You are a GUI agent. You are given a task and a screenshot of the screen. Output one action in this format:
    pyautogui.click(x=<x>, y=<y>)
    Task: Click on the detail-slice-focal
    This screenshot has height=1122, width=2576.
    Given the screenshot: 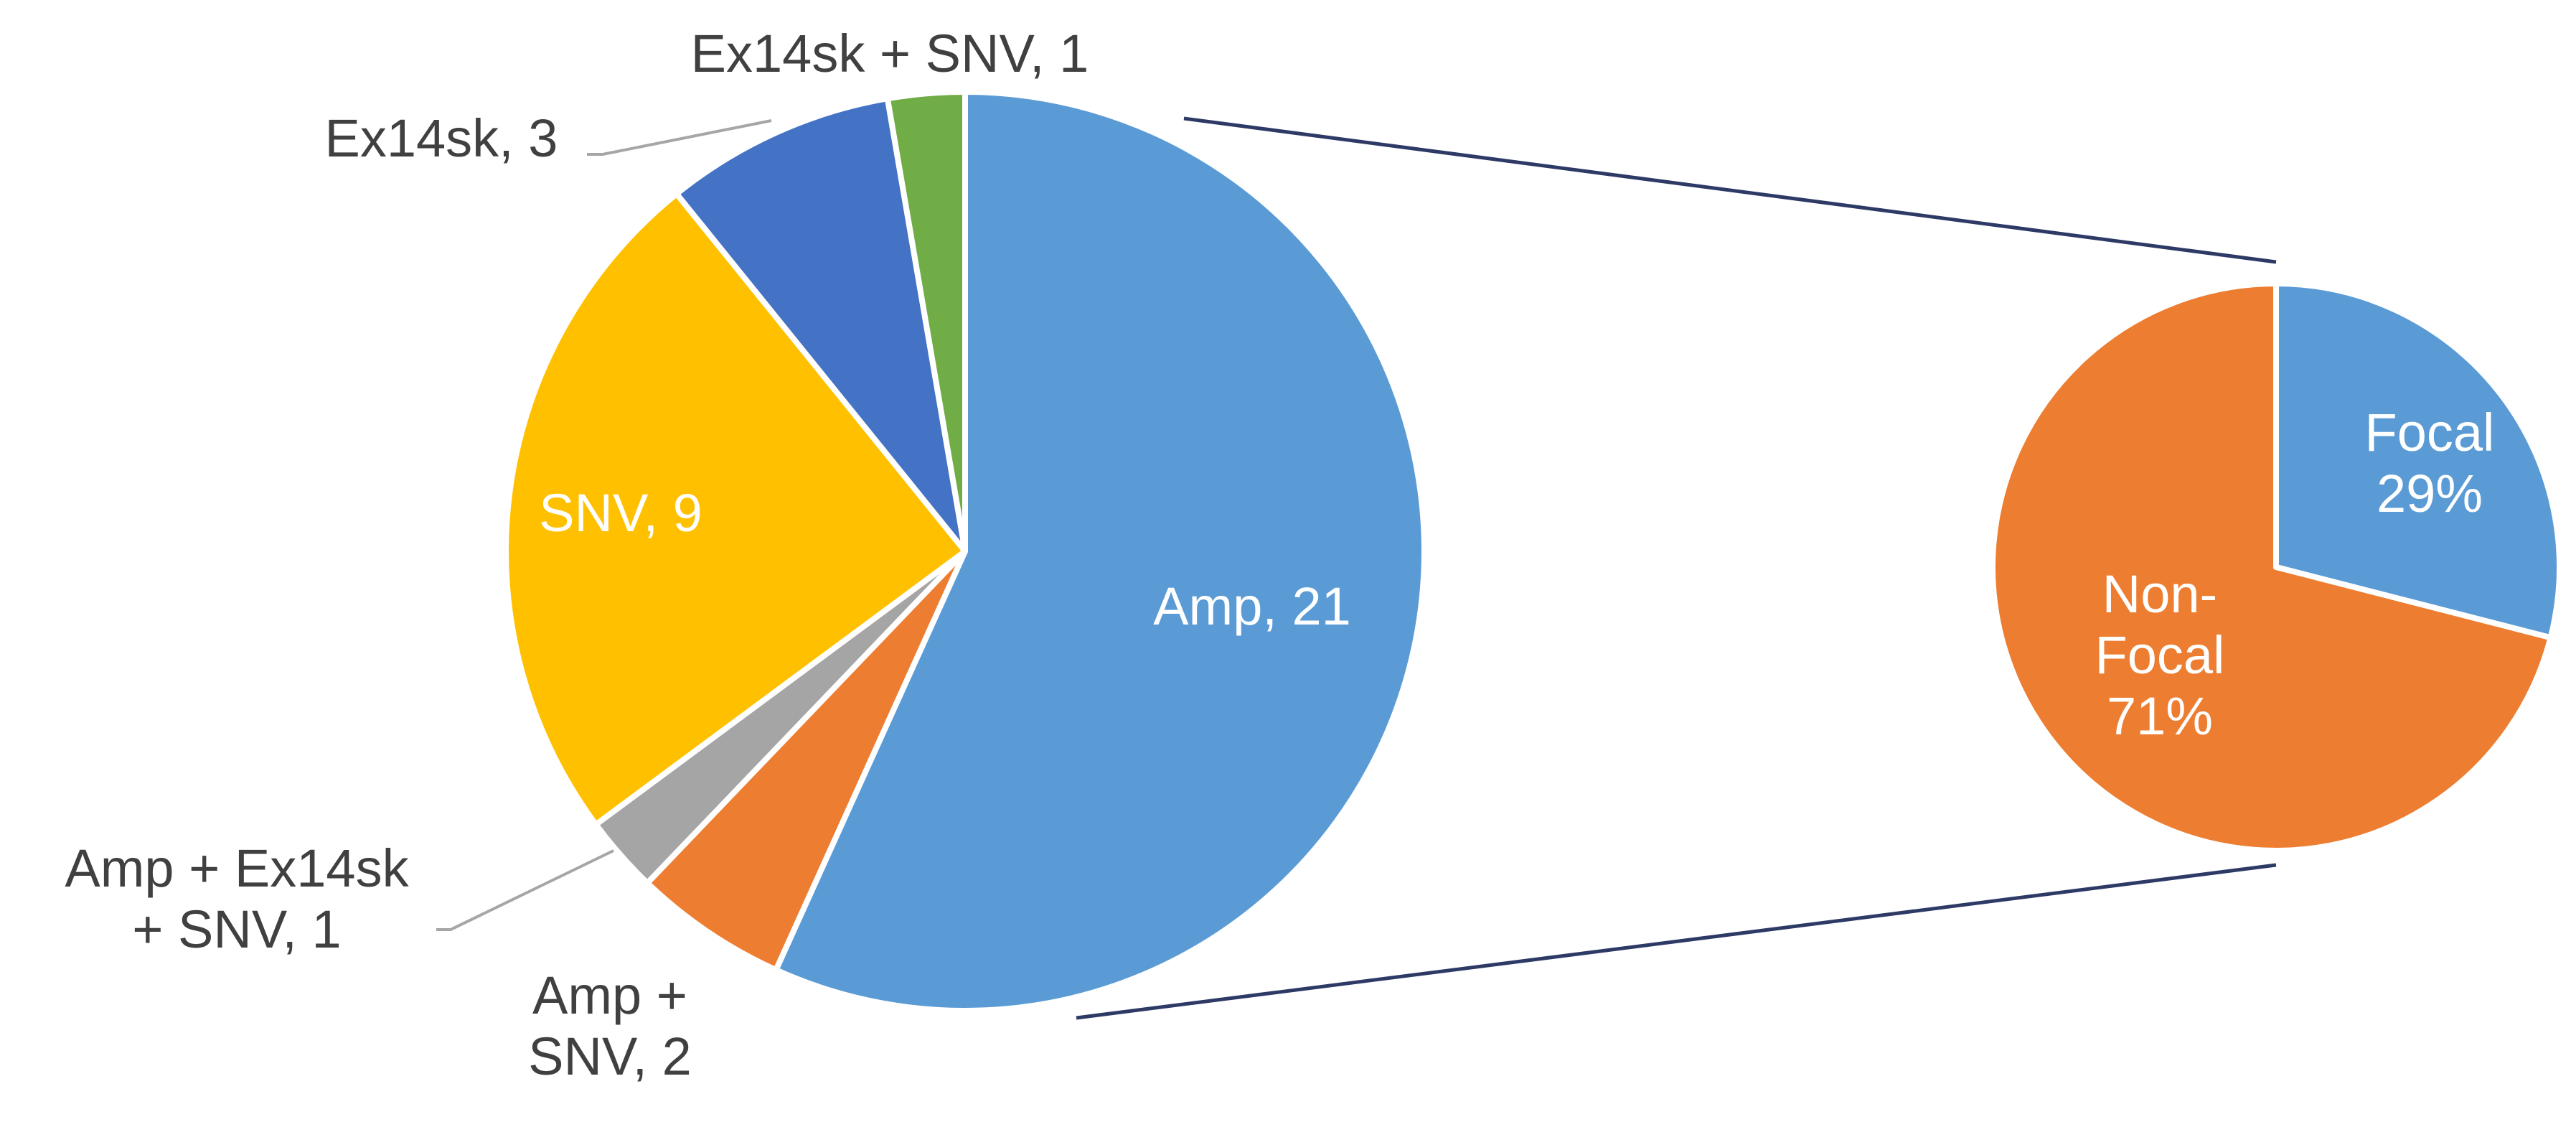 What is the action you would take?
    pyautogui.click(x=2417, y=461)
    